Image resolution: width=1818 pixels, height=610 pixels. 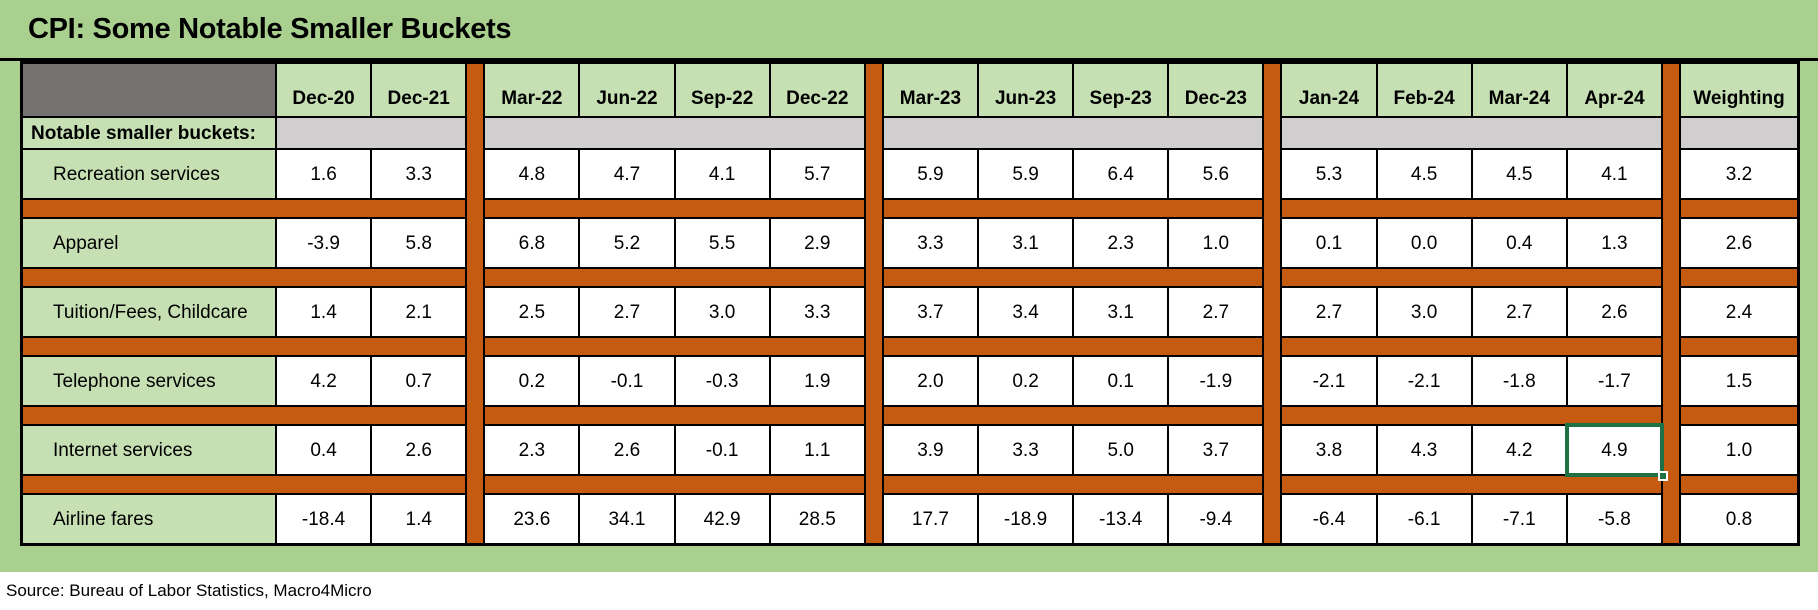 I want to click on data-cell: -1.7, so click(x=1614, y=381).